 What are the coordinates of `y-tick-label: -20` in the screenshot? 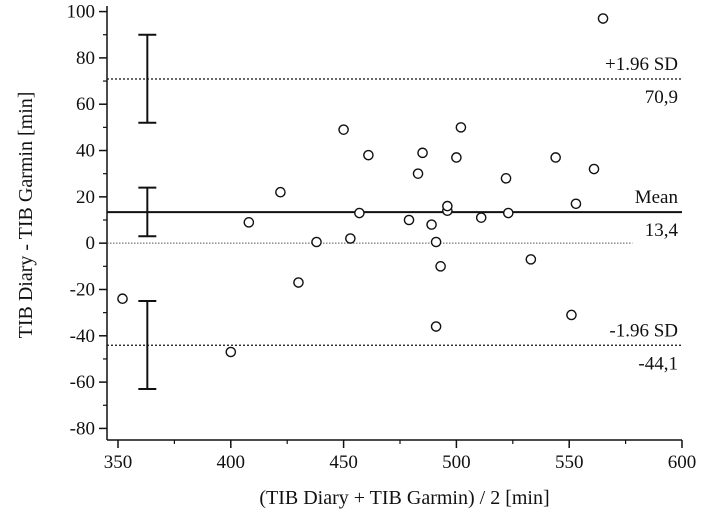 It's located at (82, 289).